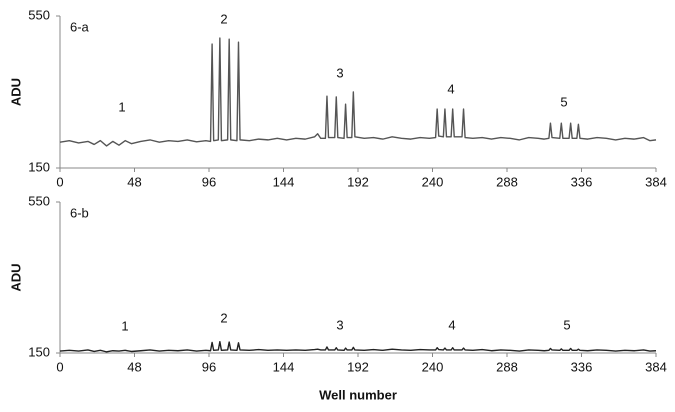 Image resolution: width=675 pixels, height=412 pixels. What do you see at coordinates (358, 346) in the screenshot?
I see `data-line` at bounding box center [358, 346].